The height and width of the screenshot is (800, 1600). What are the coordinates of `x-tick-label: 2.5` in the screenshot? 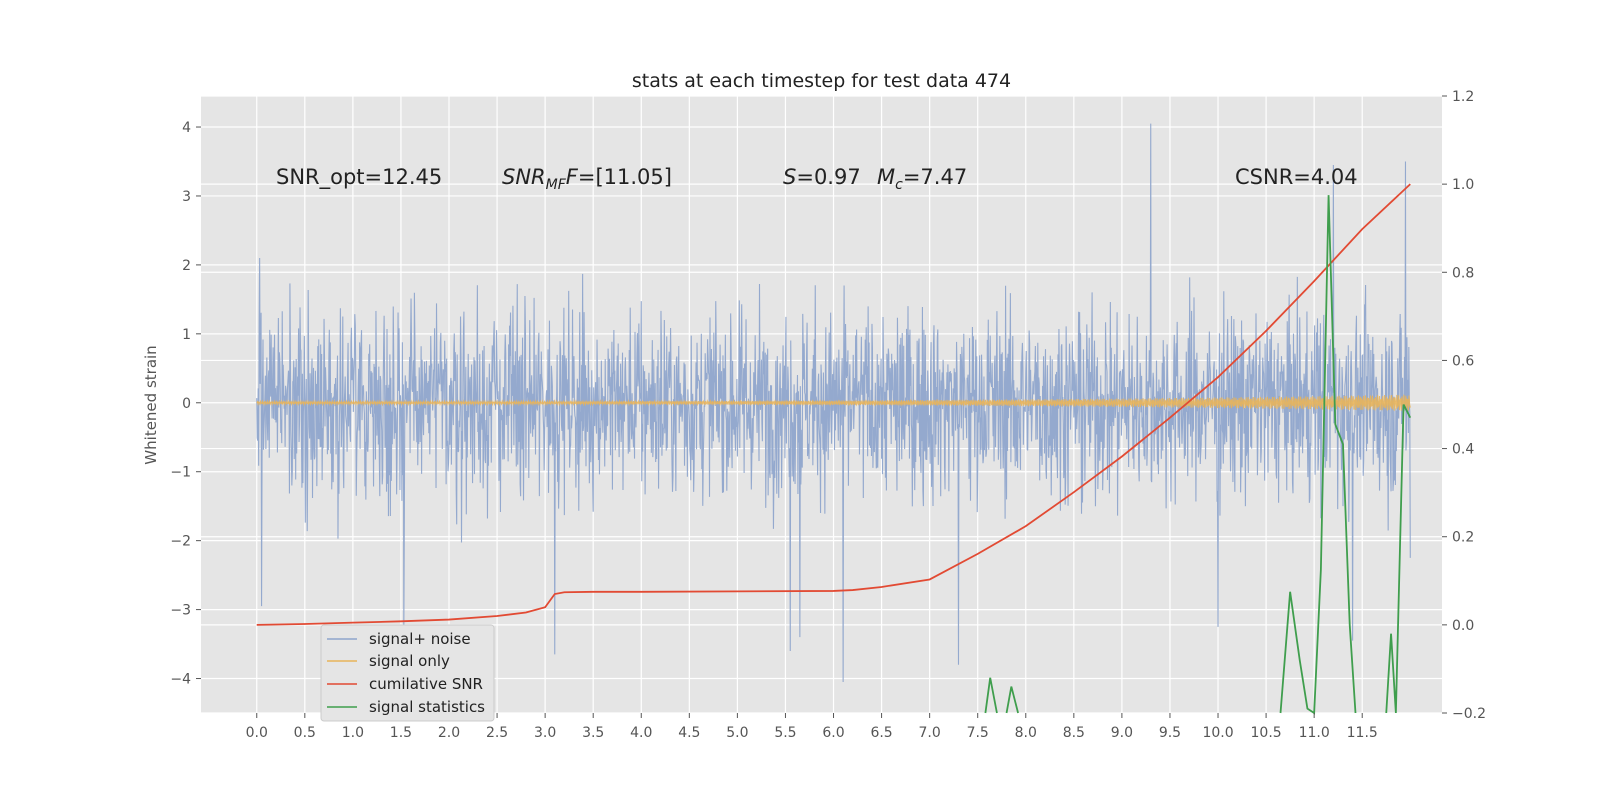 It's located at (497, 733).